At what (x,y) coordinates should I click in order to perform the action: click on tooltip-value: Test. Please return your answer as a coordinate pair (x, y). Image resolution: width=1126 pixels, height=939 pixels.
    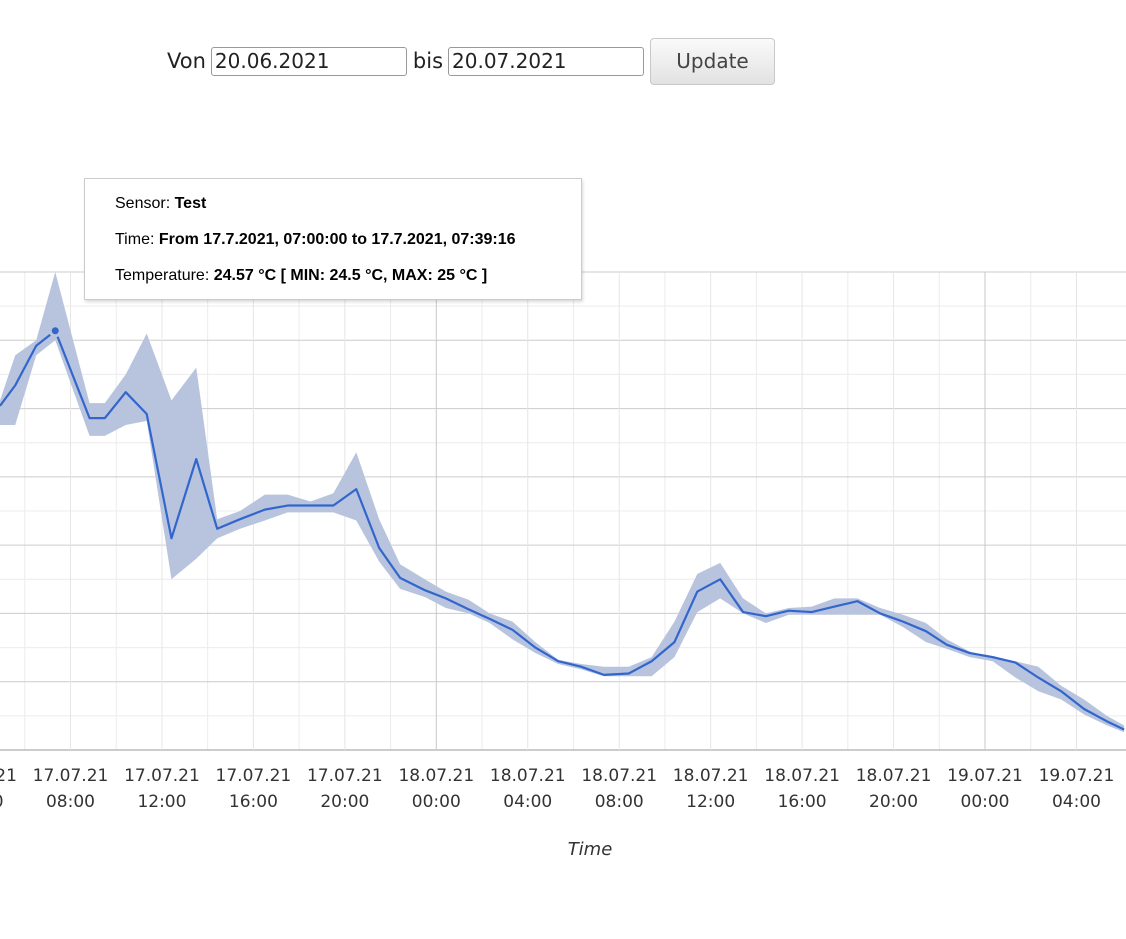
    Looking at the image, I should click on (190, 203).